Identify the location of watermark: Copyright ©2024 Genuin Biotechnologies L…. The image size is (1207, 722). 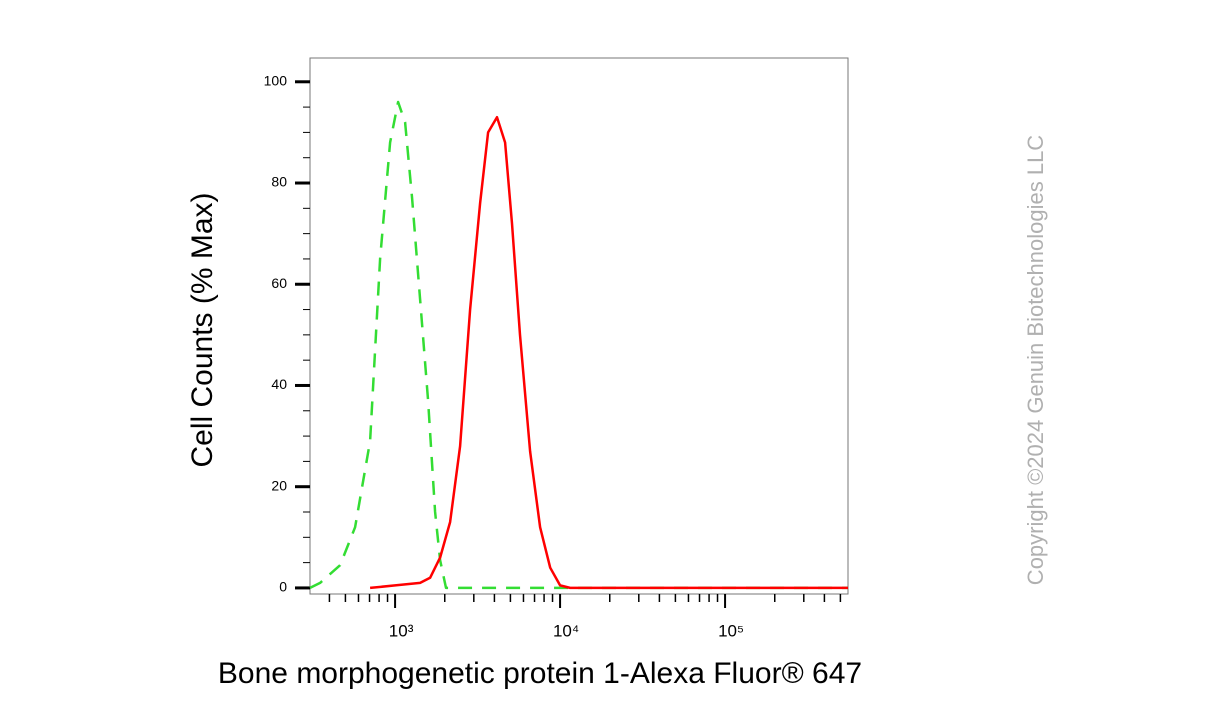
(1035, 360).